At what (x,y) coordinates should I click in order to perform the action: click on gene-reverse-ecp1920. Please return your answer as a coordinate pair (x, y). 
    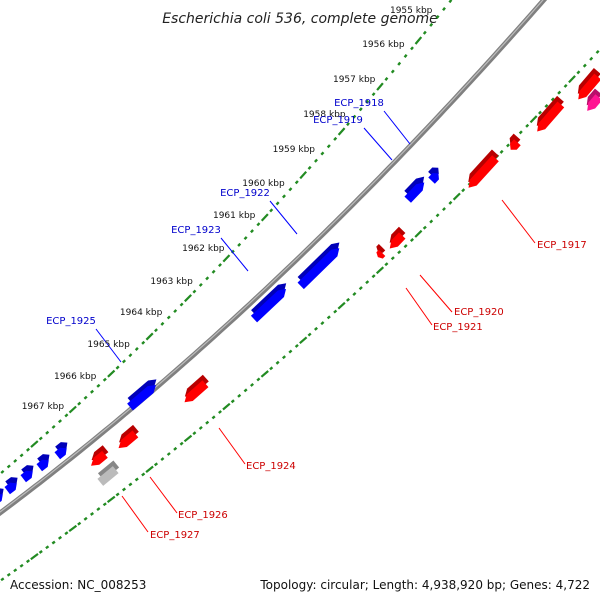
    Looking at the image, I should click on (397, 237).